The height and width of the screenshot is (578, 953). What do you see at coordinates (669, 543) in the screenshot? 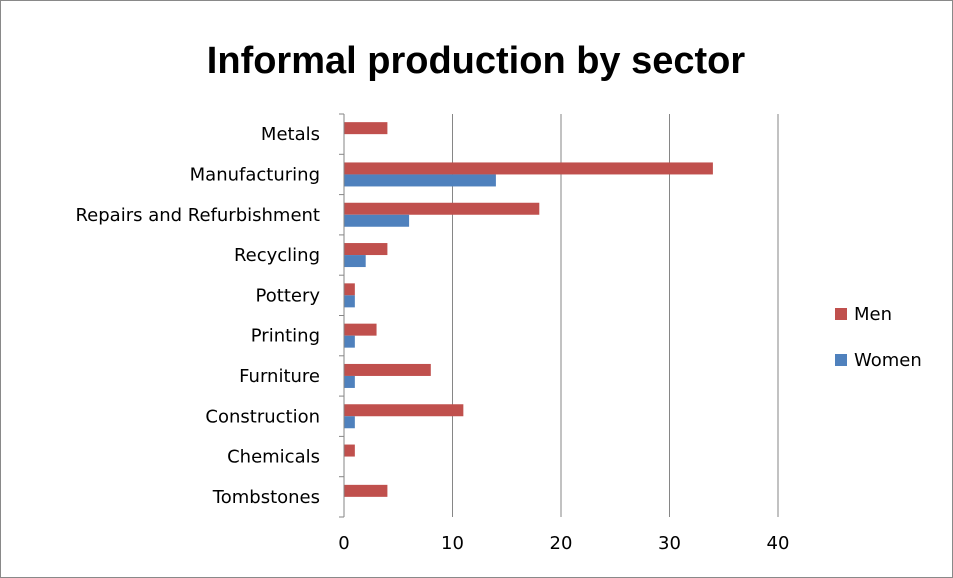
I see `x-tick-label: 30` at bounding box center [669, 543].